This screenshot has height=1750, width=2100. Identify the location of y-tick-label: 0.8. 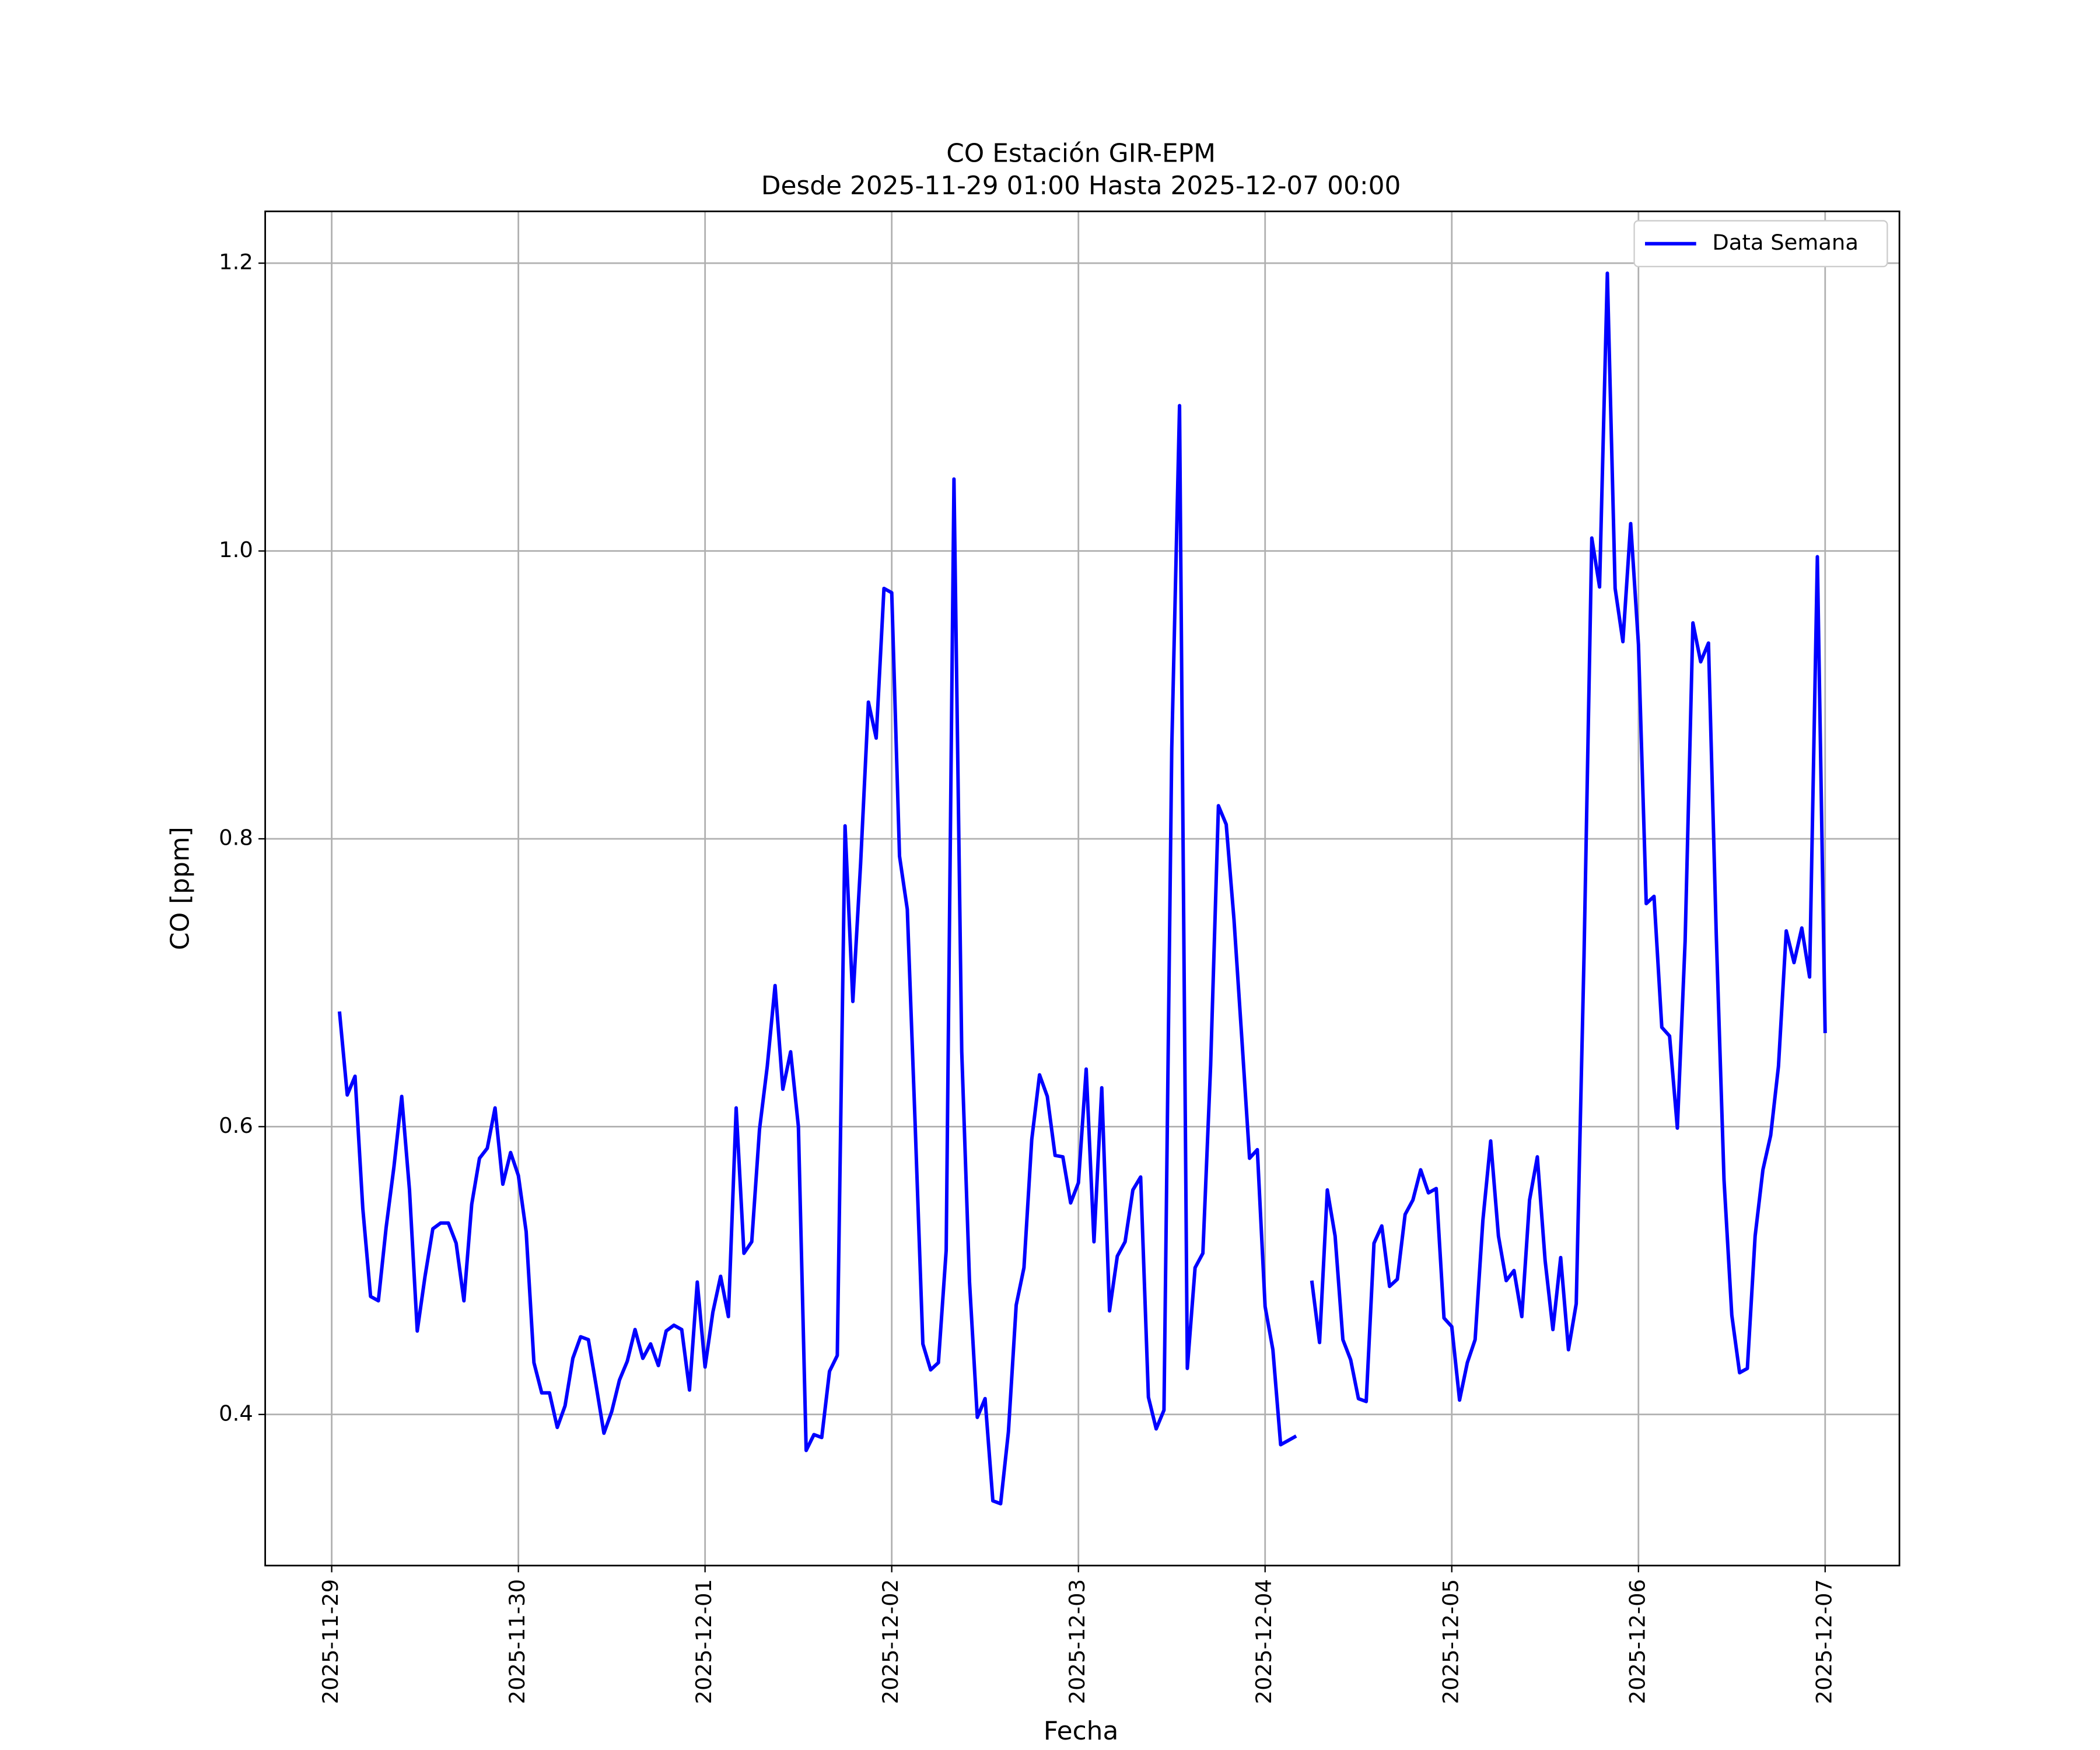
(236, 837).